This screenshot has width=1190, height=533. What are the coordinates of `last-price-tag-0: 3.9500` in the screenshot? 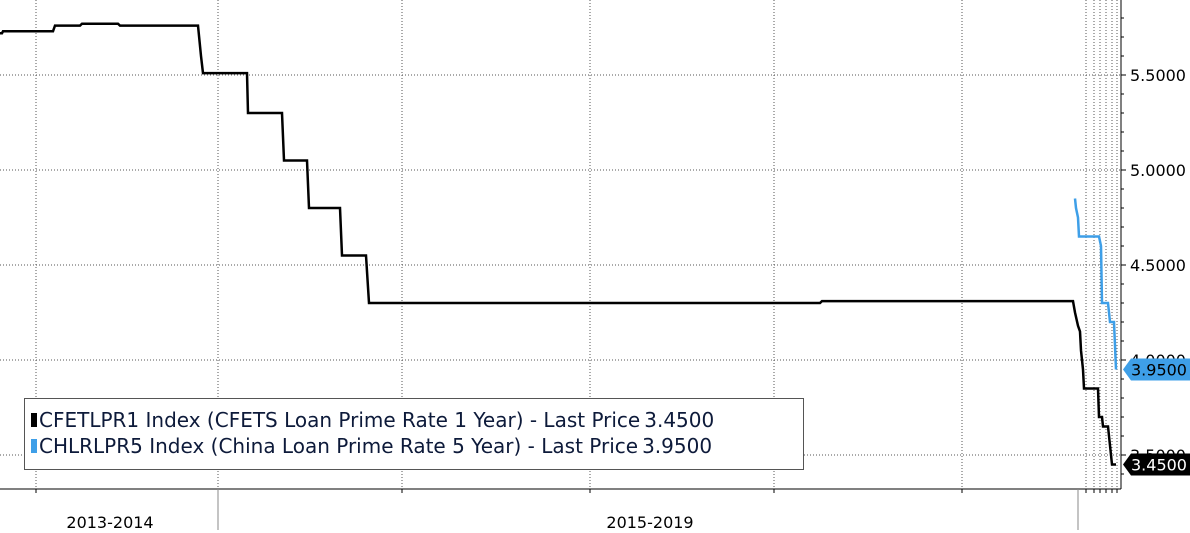 It's located at (1156, 369).